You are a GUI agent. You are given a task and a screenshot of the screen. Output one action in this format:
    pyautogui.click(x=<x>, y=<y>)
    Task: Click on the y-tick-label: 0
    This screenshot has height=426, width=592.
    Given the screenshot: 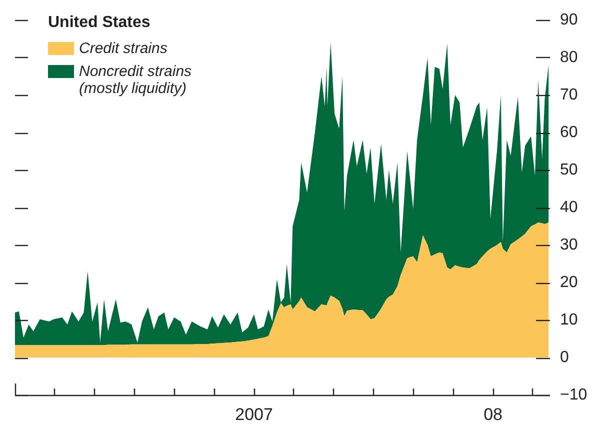 What is the action you would take?
    pyautogui.click(x=564, y=357)
    